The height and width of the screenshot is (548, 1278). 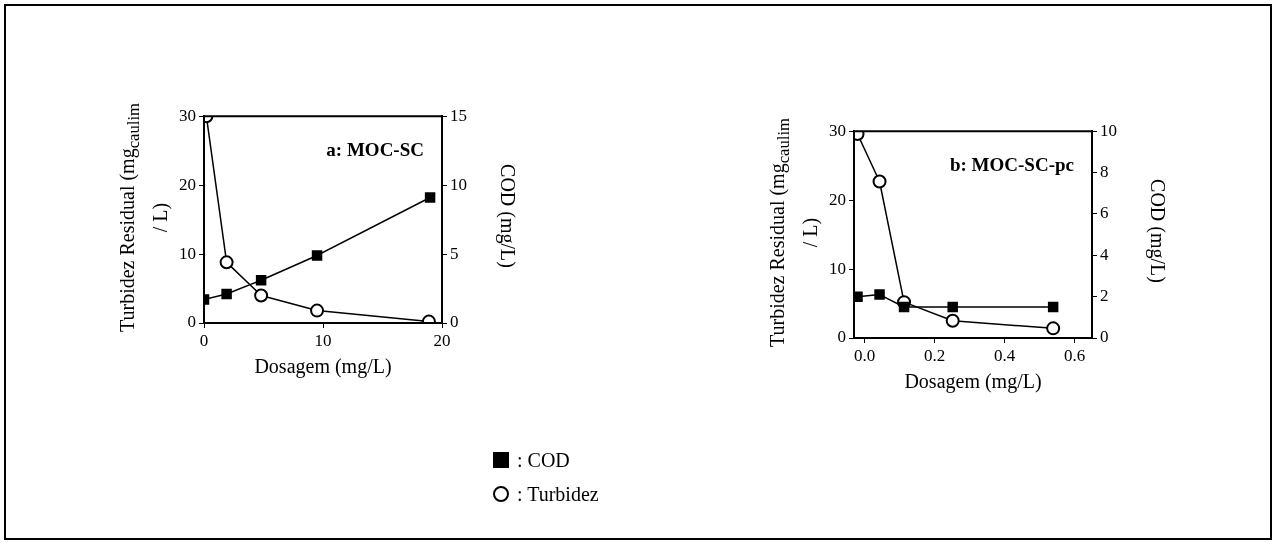 What do you see at coordinates (454, 322) in the screenshot?
I see `y2-tick-label: 0` at bounding box center [454, 322].